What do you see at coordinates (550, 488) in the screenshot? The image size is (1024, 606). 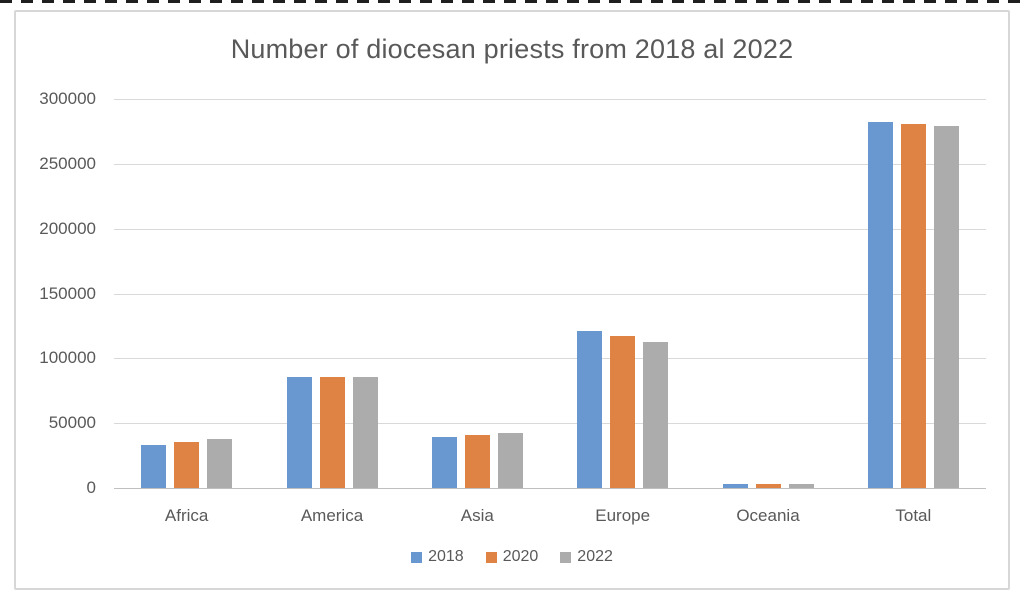 I see `x-axis-line` at bounding box center [550, 488].